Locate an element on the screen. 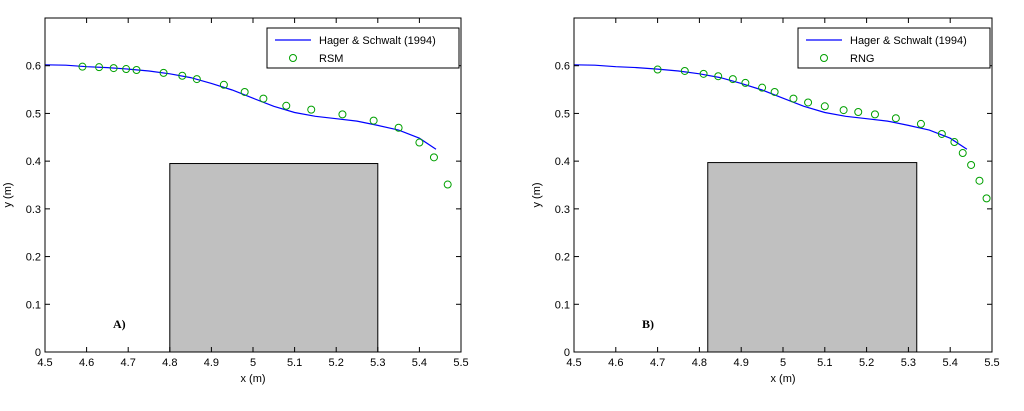 The image size is (1024, 411). panel-label: A) is located at coordinates (119, 324).